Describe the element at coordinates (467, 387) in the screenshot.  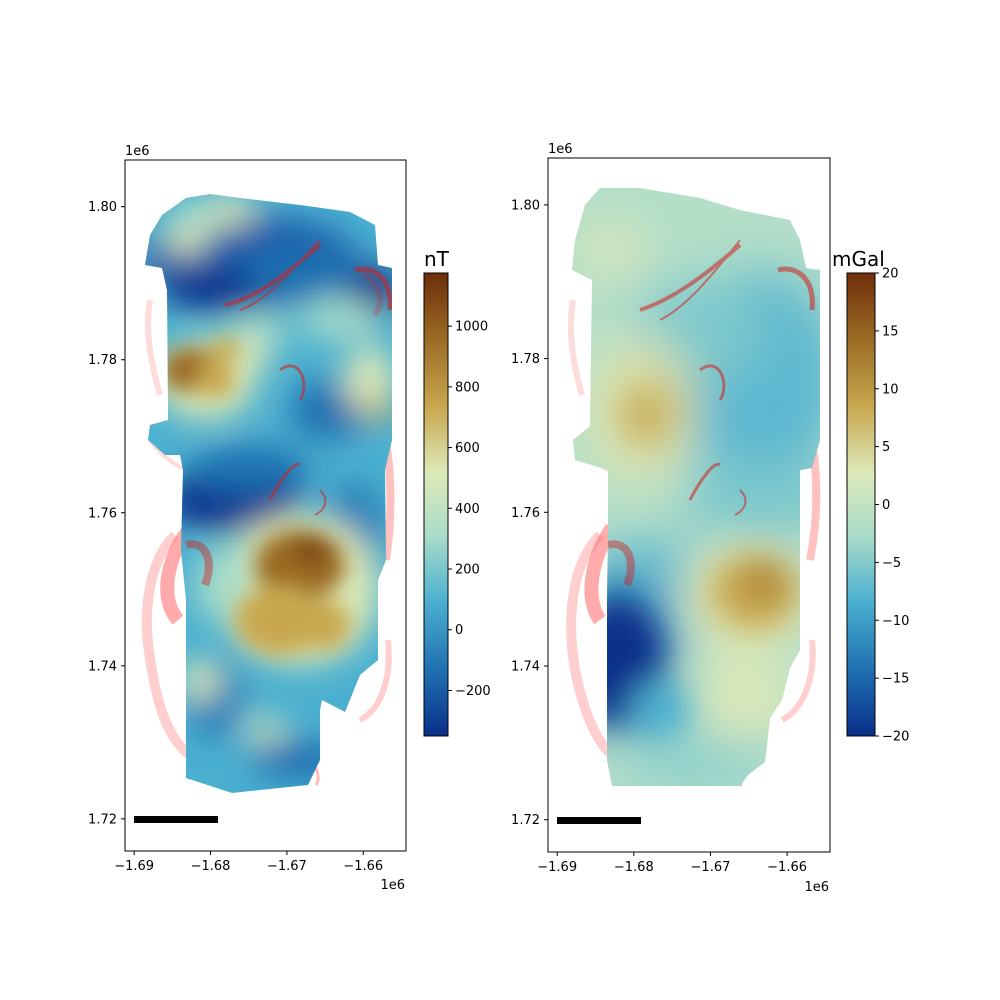
I see `colorbar-tick-label: 800` at that location.